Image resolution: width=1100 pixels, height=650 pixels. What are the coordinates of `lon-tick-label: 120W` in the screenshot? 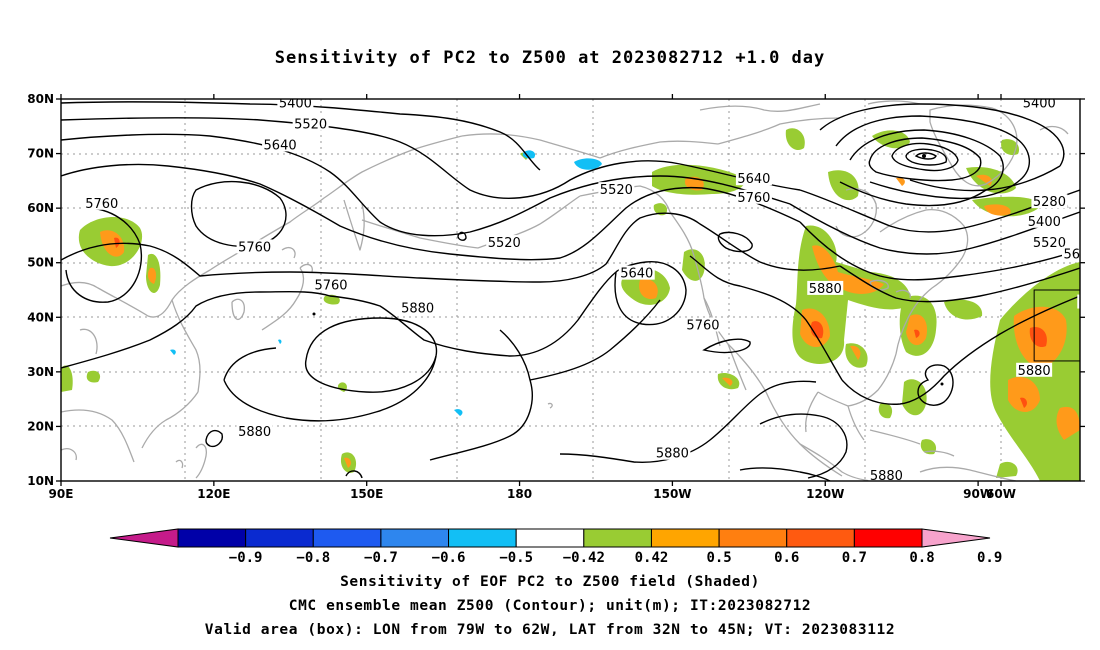 It's located at (825, 494).